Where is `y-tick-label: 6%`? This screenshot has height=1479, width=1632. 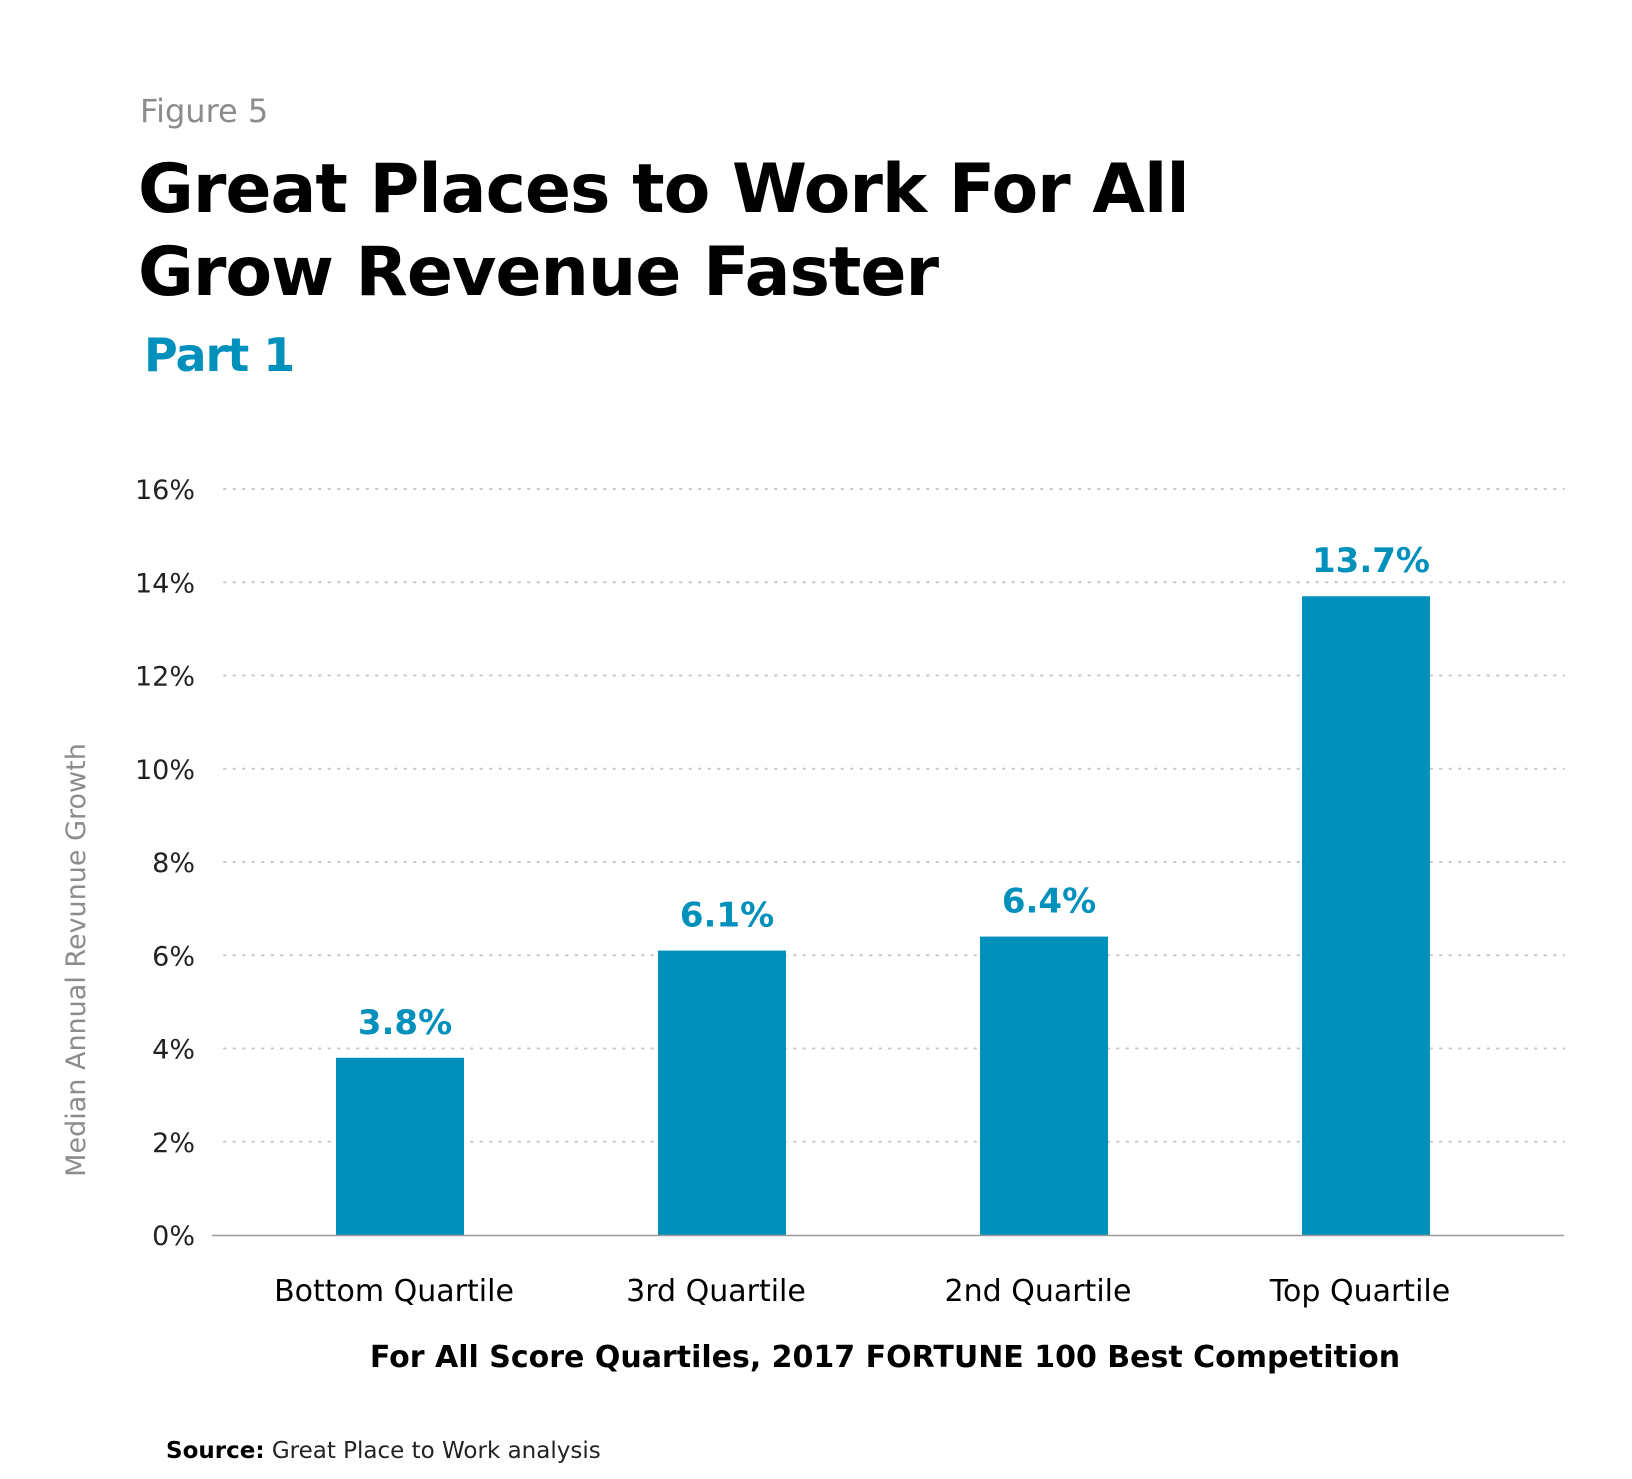 y-tick-label: 6% is located at coordinates (173, 956).